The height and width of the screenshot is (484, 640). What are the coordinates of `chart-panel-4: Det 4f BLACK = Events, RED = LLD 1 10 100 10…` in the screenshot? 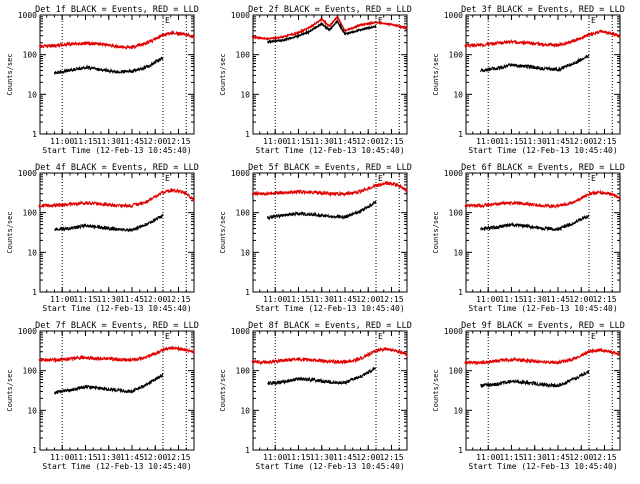 It's located at (102, 238).